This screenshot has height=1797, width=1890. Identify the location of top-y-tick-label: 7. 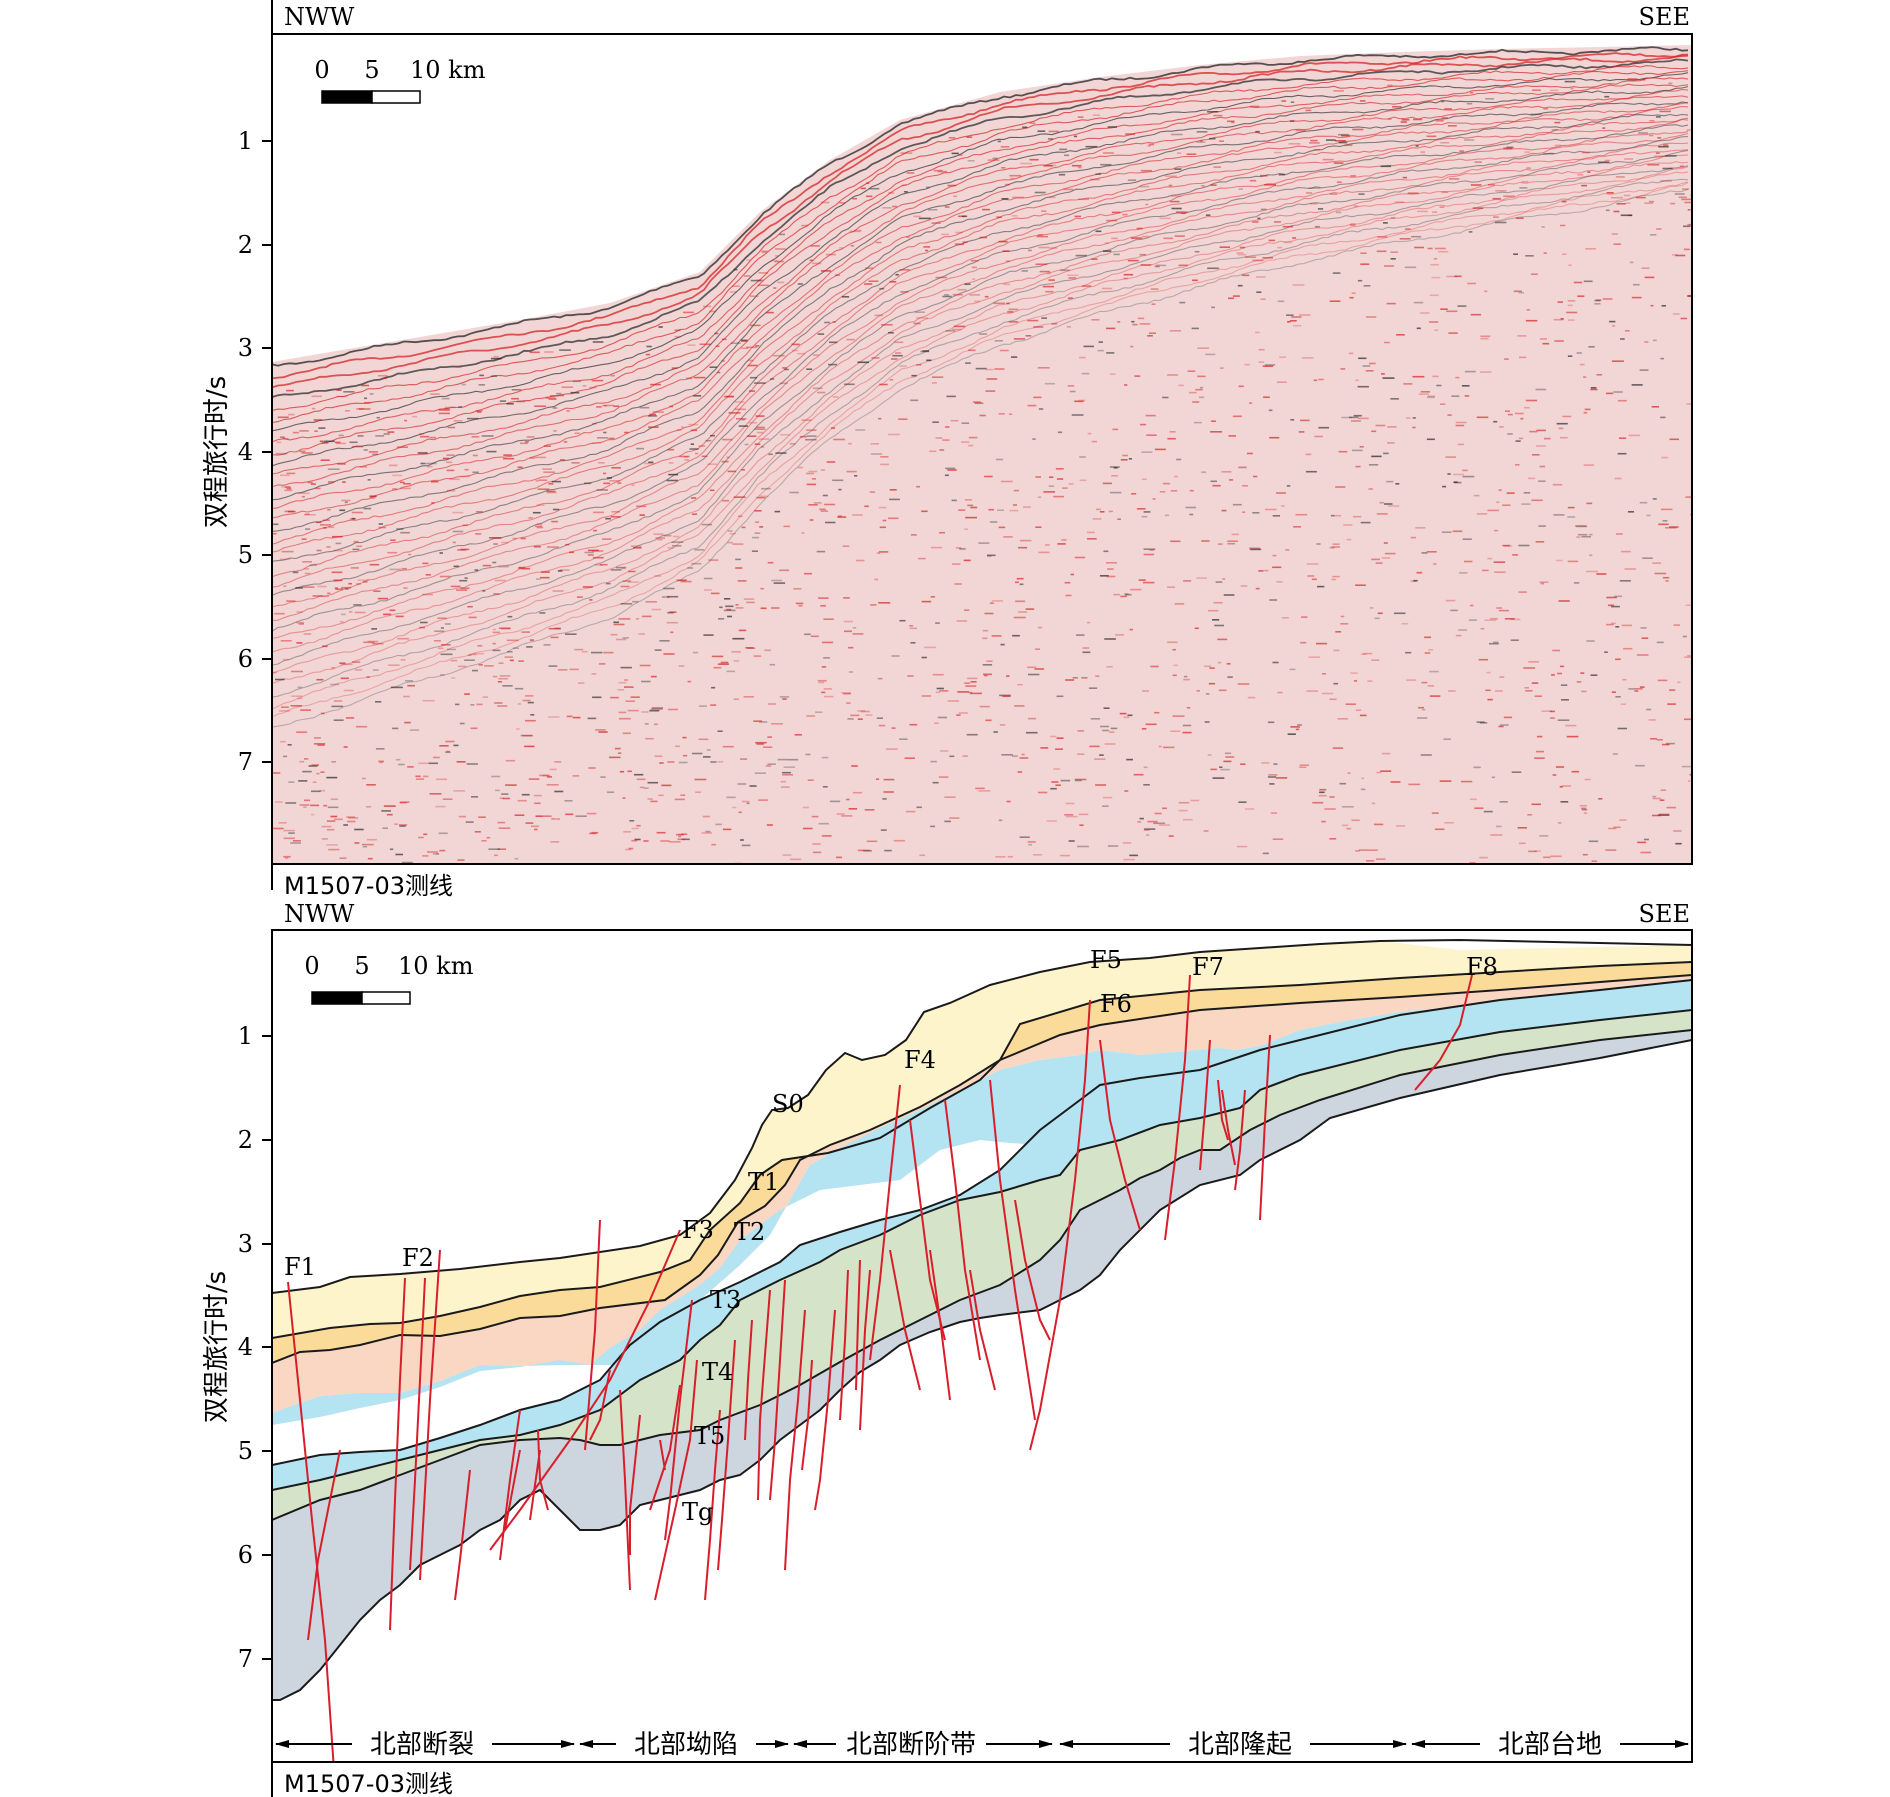
(245, 762).